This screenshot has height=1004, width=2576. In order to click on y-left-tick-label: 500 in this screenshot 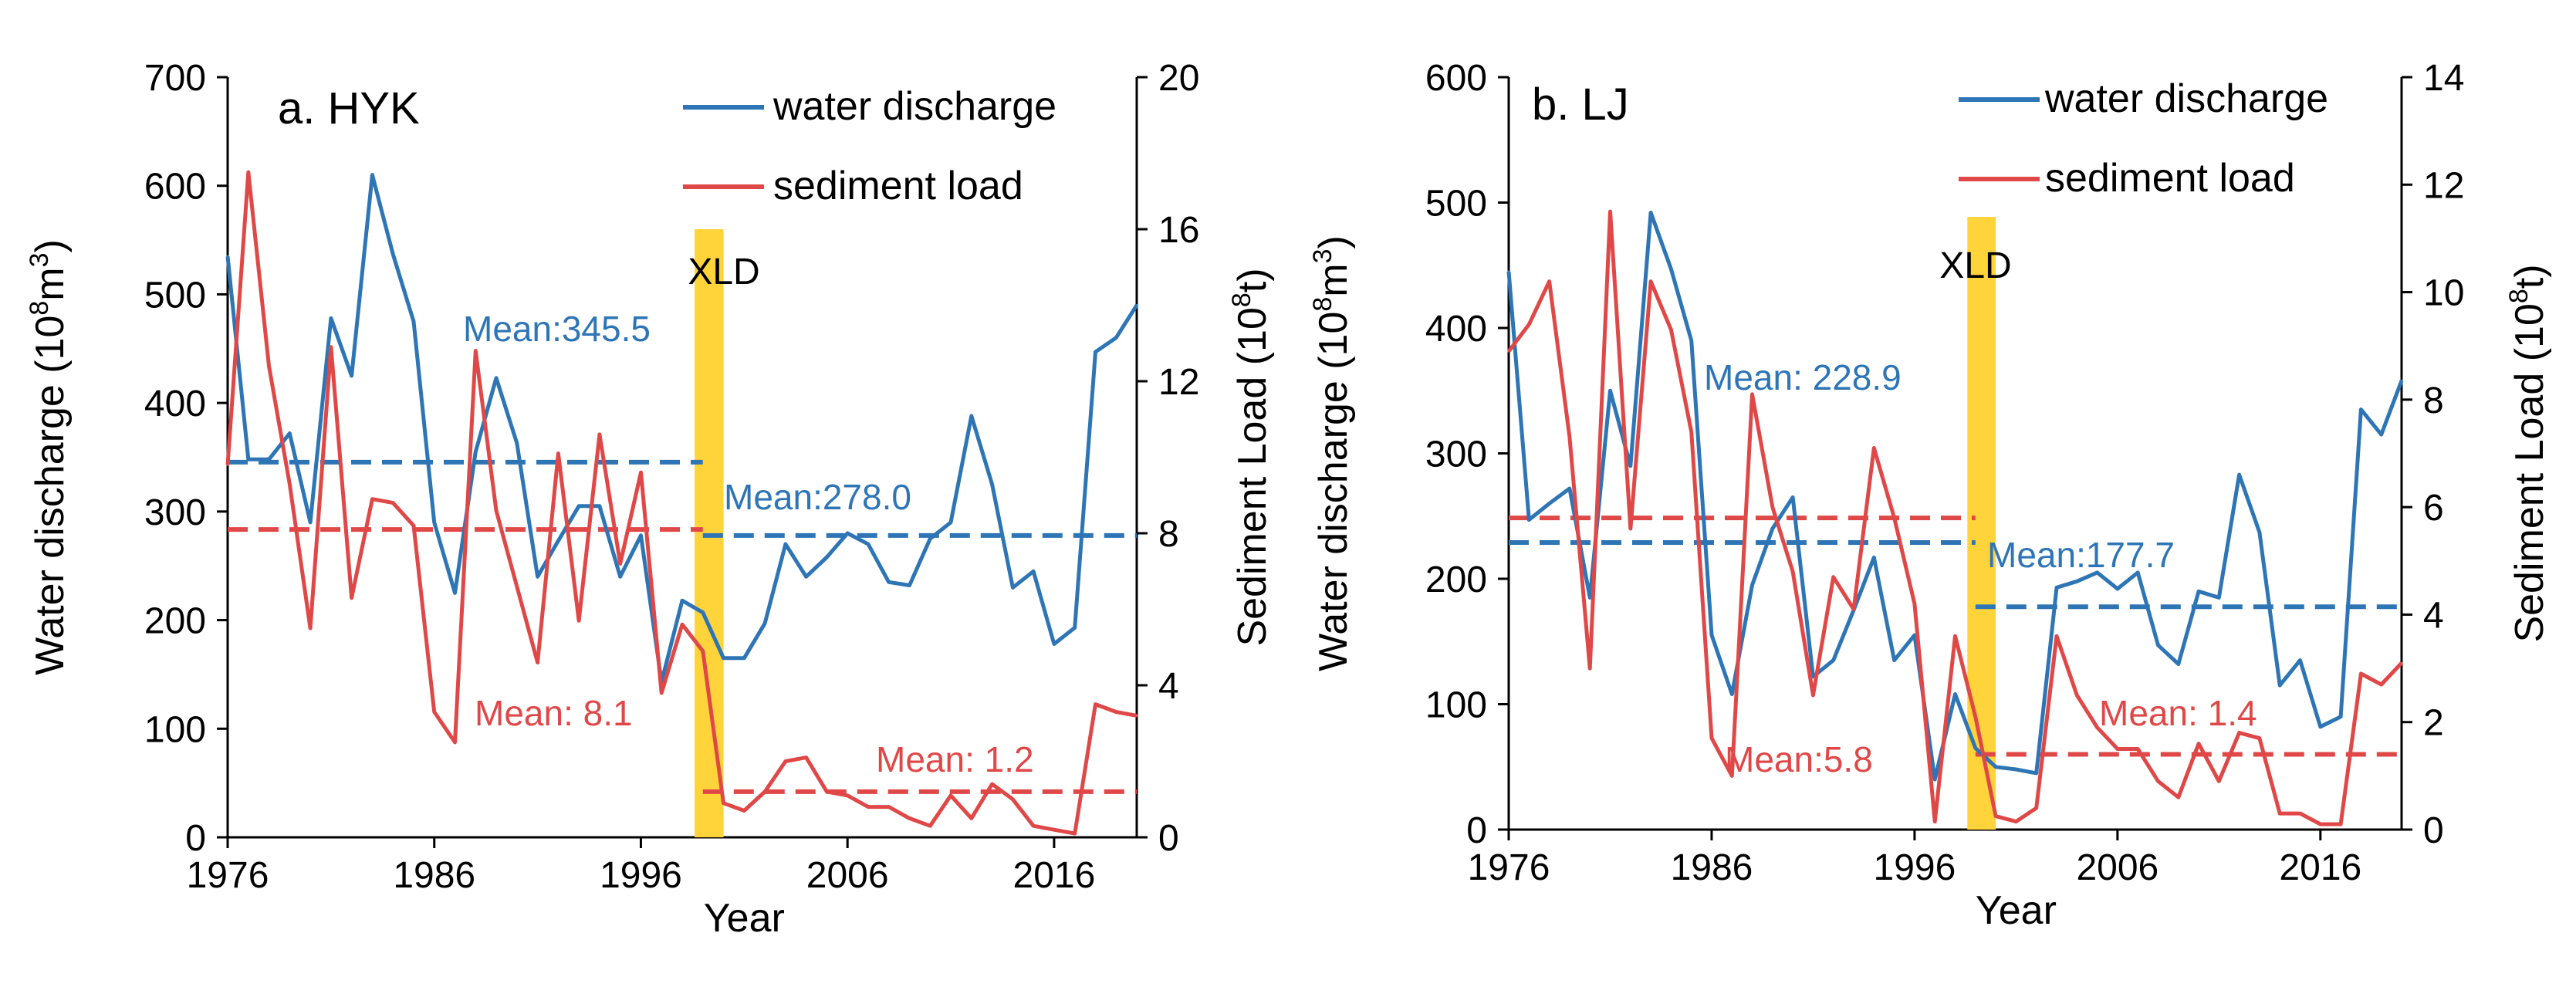, I will do `click(175, 295)`.